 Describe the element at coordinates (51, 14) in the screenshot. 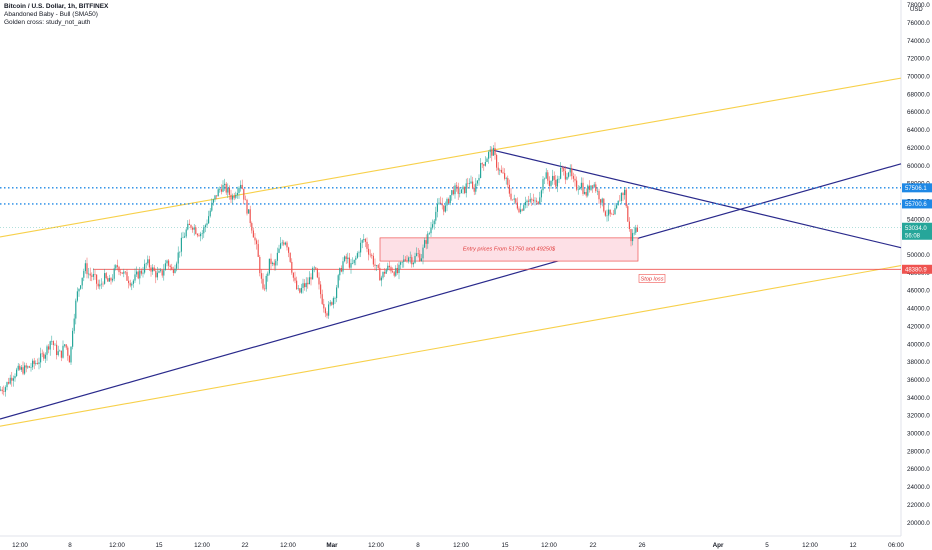

I see `indicator-abandoned-baby: Abandoned Baby - Bull (SMA50)` at that location.